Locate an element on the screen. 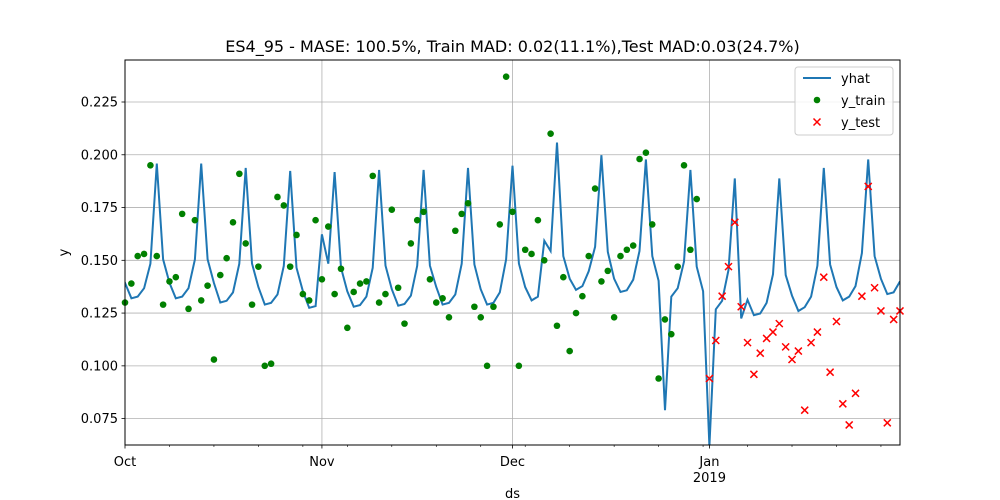 The height and width of the screenshot is (500, 1000). legend-y-train-label: y_train is located at coordinates (863, 101).